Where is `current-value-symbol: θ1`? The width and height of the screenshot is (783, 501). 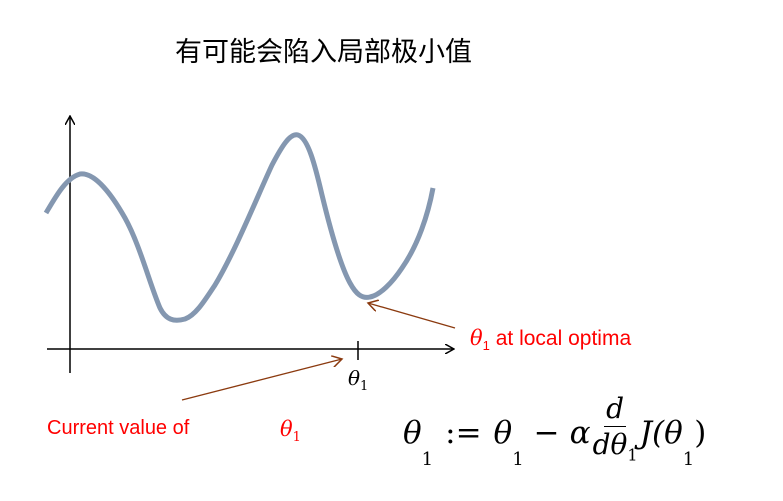 current-value-symbol: θ1 is located at coordinates (290, 431).